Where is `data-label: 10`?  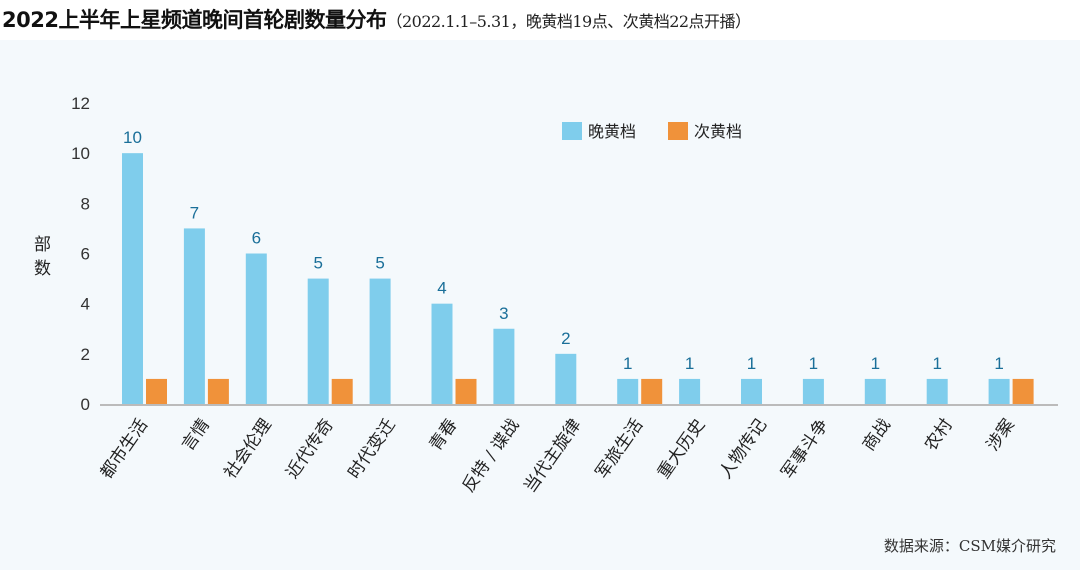
data-label: 10 is located at coordinates (132, 137).